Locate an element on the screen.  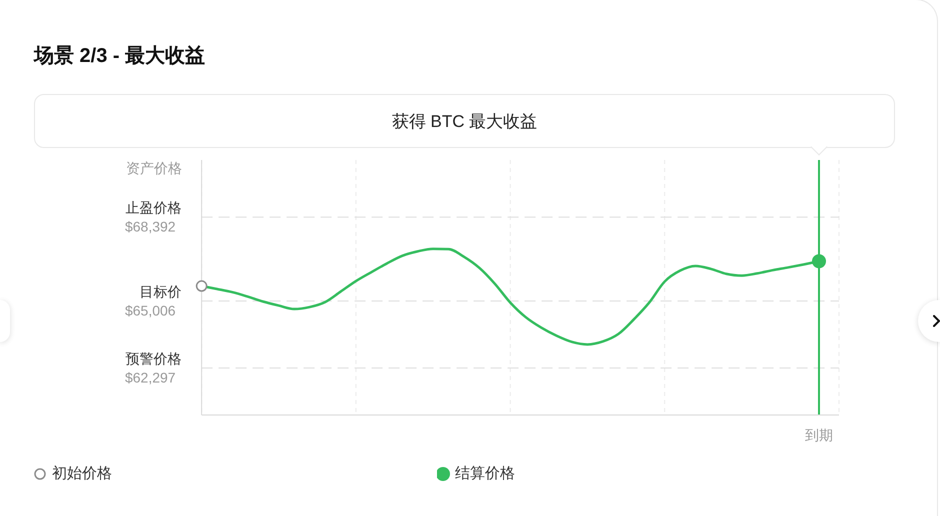
y-axis-title: 资产价格 is located at coordinates (153, 169).